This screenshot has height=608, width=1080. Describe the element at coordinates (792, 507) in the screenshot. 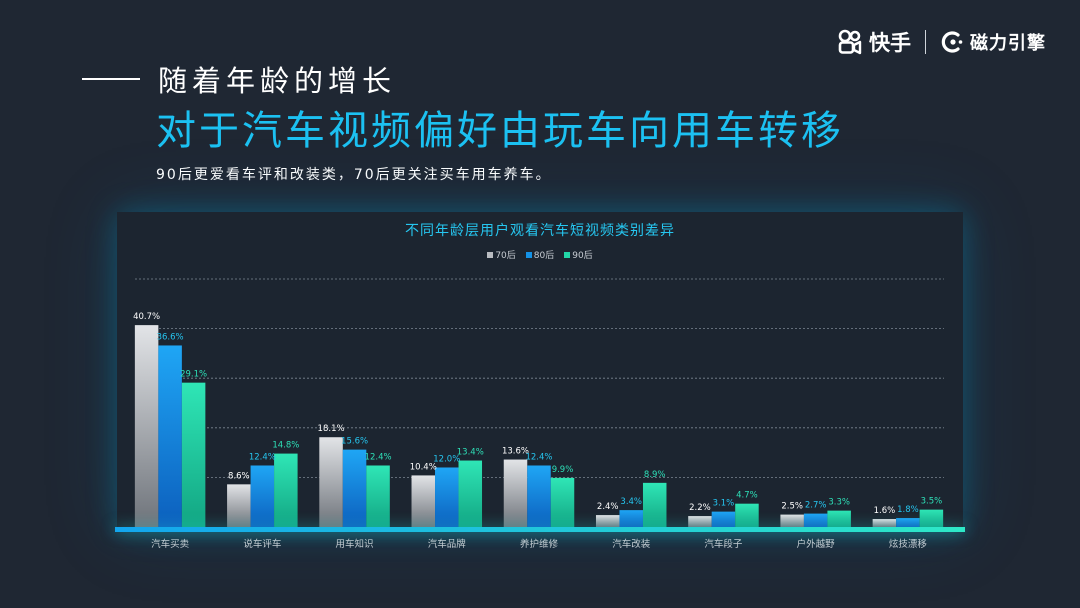

I see `bar-value-label: 2.5%` at that location.